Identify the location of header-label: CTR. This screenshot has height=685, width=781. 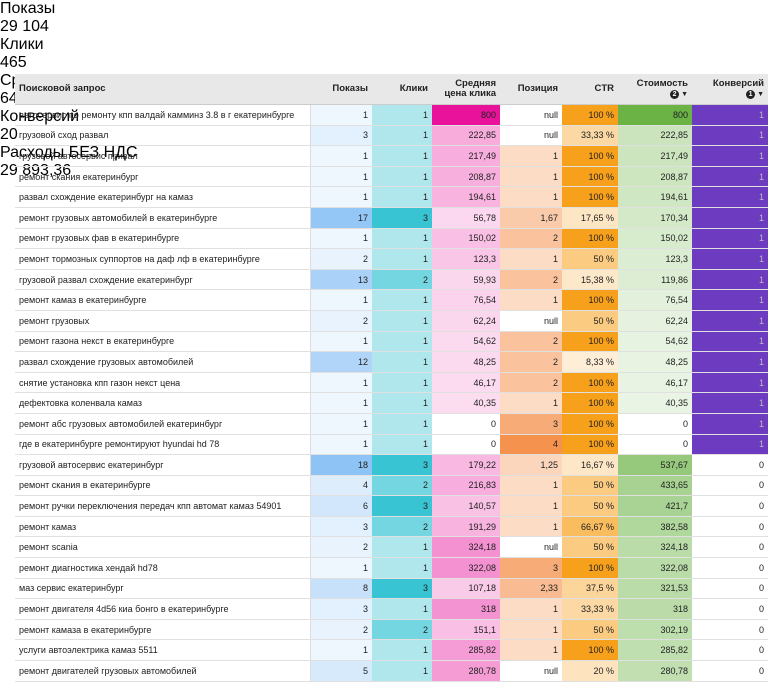
(604, 88).